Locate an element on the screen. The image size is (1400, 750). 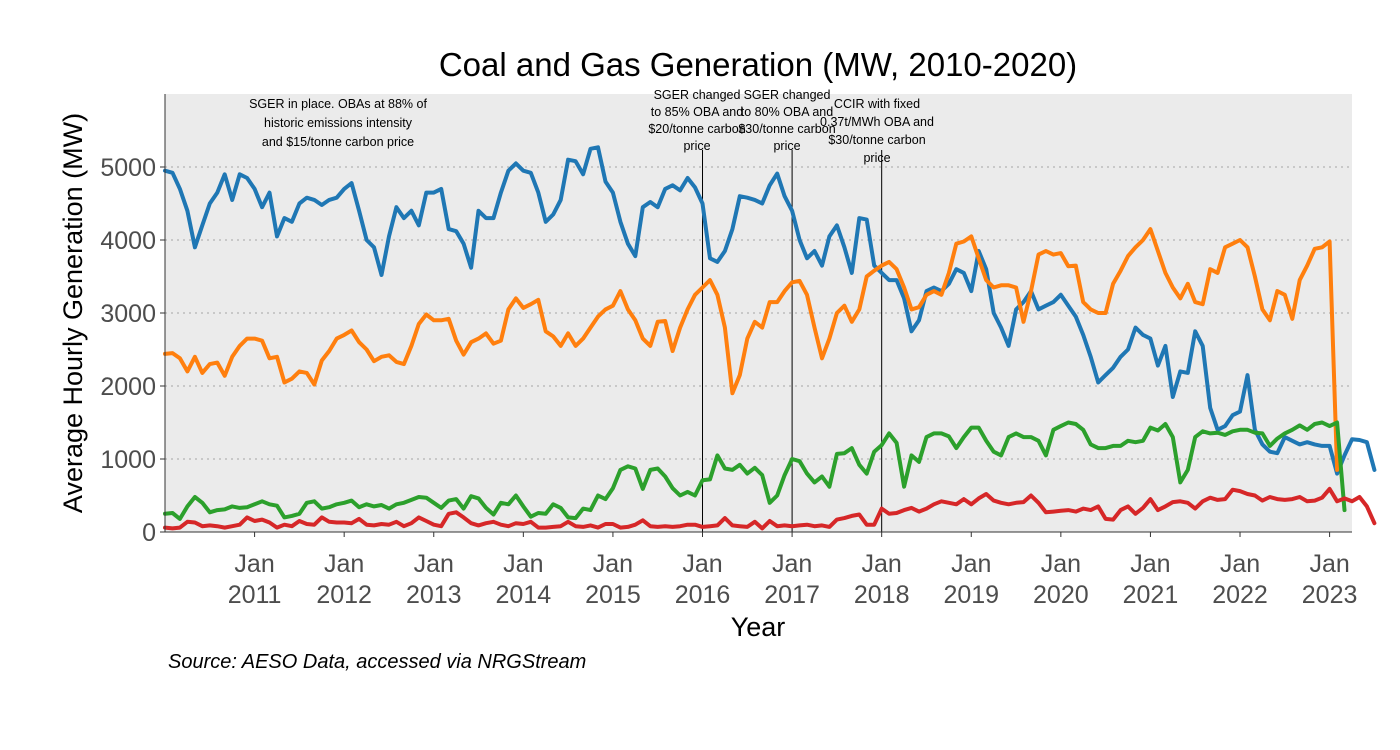
chart-title: Coal and Gas Generation (MW, 2010-2020) is located at coordinates (758, 64).